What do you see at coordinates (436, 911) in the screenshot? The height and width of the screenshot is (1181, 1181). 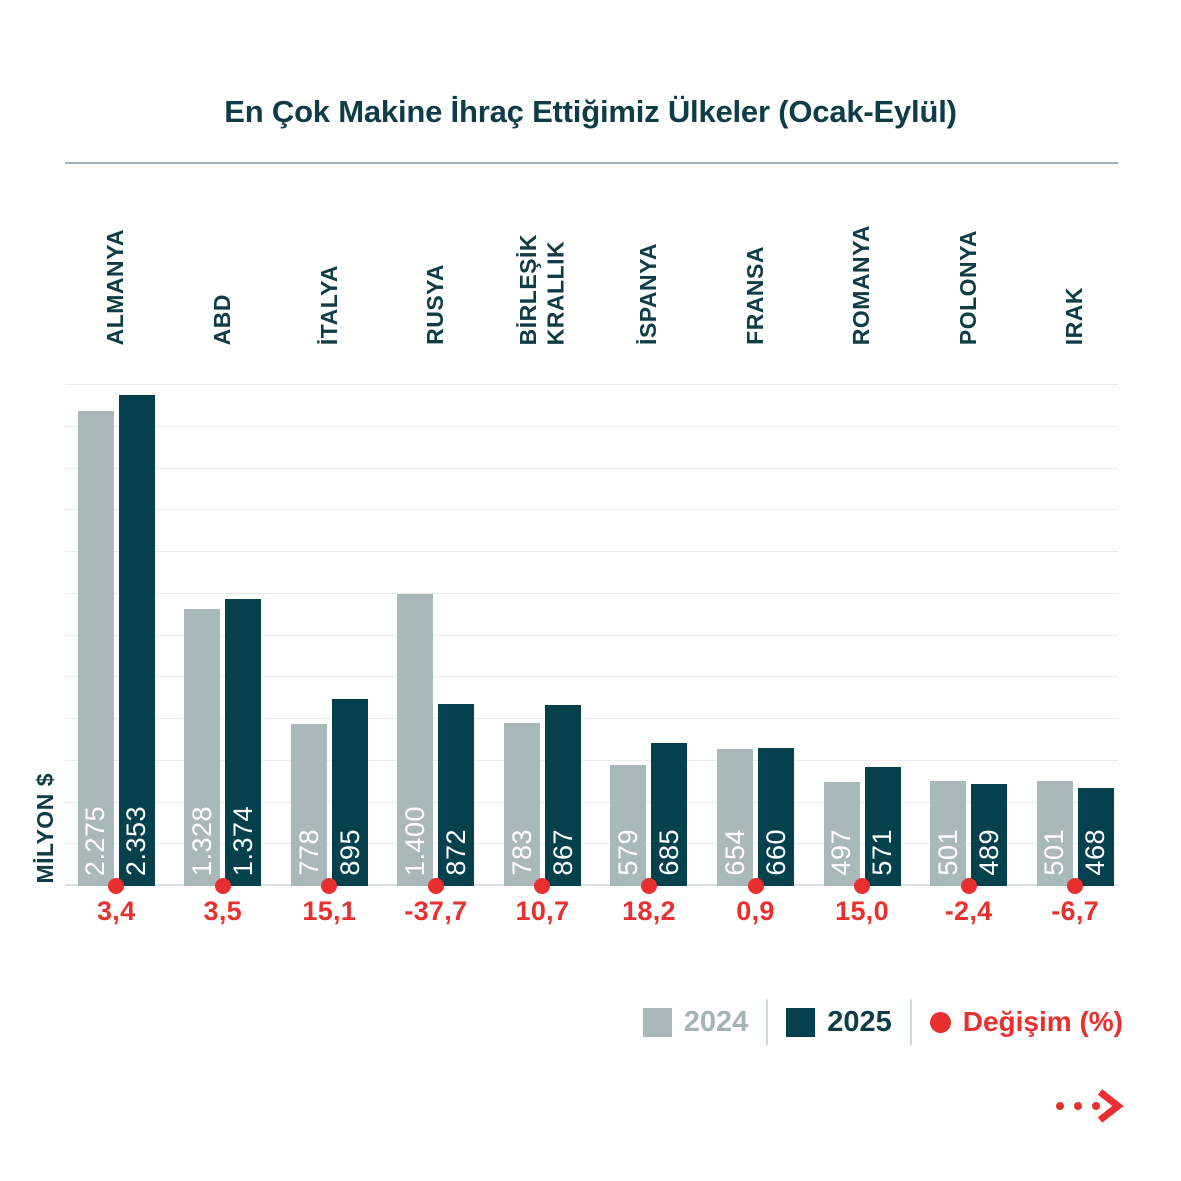 I see `change-value: -37,7` at bounding box center [436, 911].